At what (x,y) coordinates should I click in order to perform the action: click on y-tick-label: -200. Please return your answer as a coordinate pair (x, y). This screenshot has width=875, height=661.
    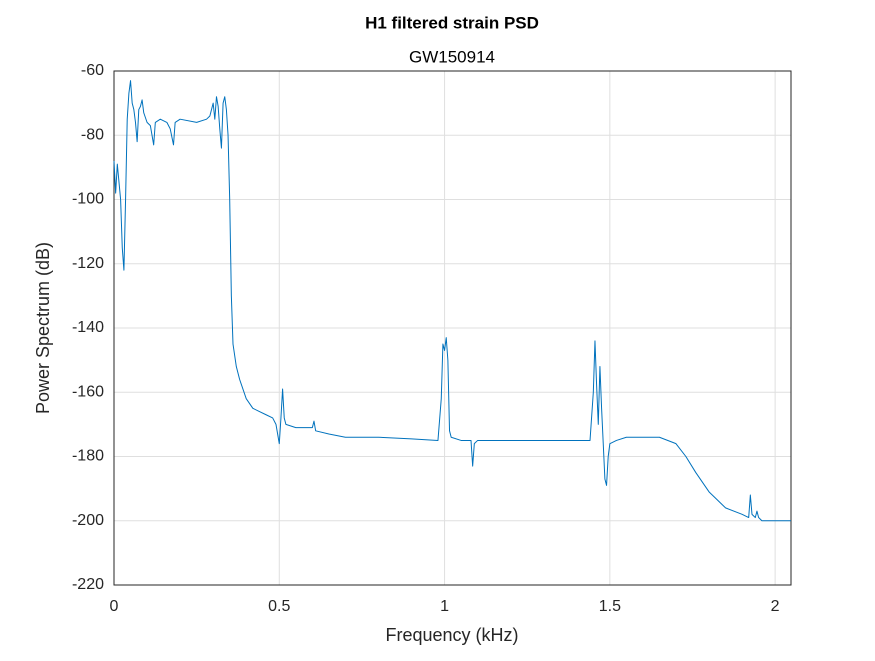
    Looking at the image, I should click on (88, 520).